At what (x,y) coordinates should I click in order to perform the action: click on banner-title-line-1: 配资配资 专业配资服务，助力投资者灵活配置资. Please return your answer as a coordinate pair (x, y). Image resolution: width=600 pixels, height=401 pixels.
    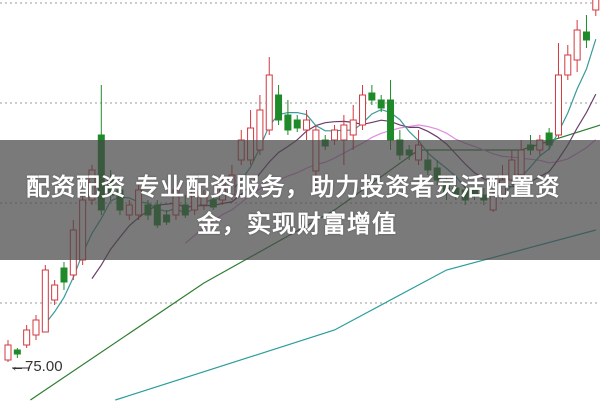
    Looking at the image, I should click on (293, 187).